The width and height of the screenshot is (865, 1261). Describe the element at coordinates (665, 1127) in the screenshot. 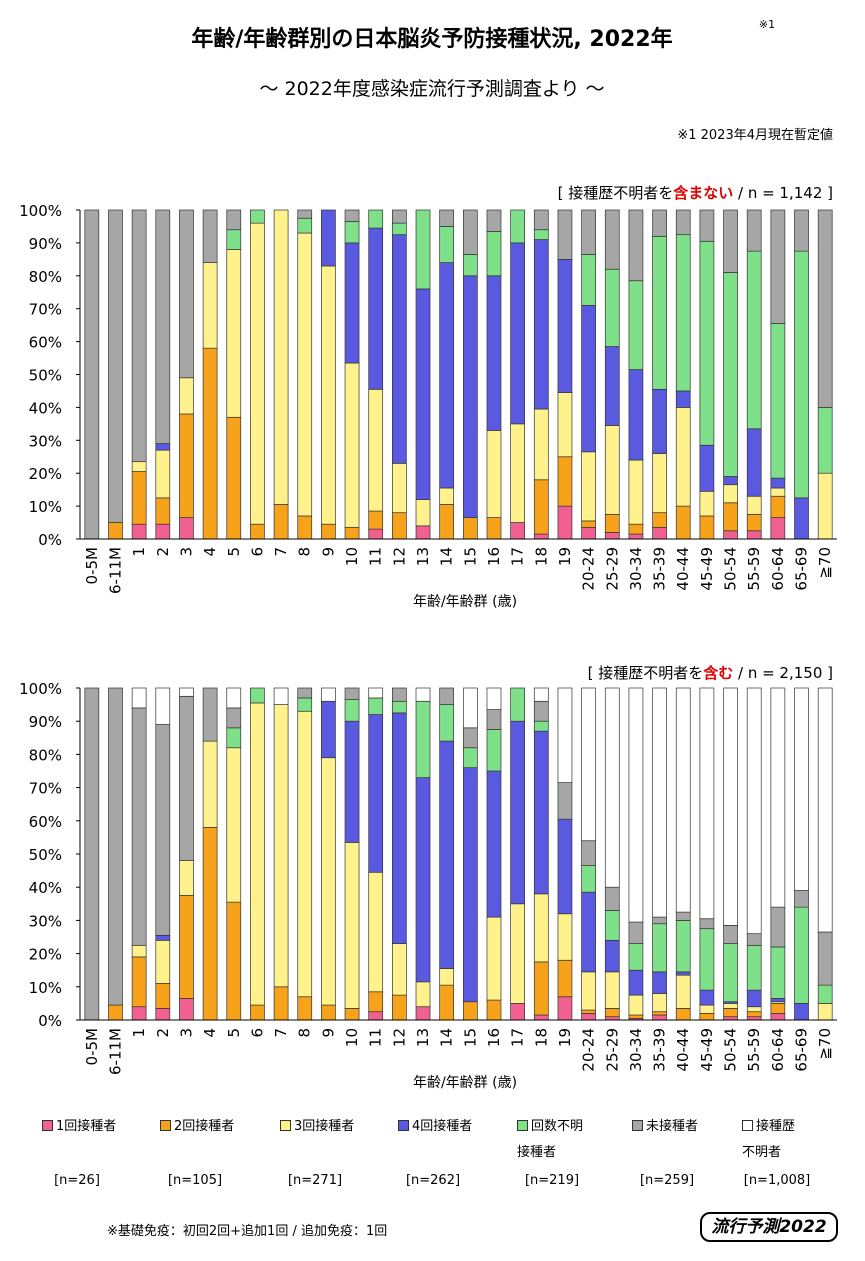

I see `legend-item: 未接種者` at that location.